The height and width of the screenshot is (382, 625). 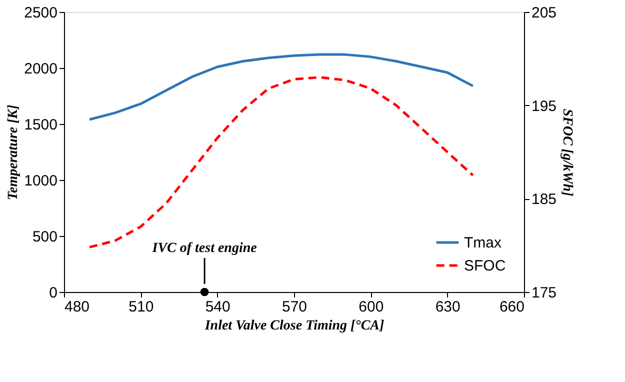 I want to click on y2-tick-label: 205, so click(x=544, y=13).